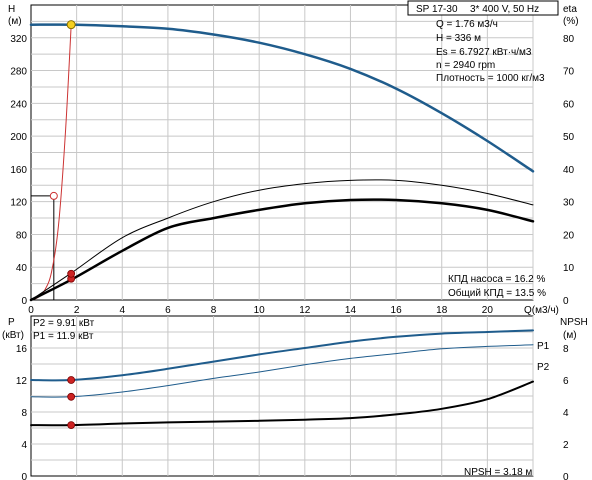 This screenshot has width=592, height=480. Describe the element at coordinates (566, 349) in the screenshot. I see `npsh-tick-label: 8` at that location.